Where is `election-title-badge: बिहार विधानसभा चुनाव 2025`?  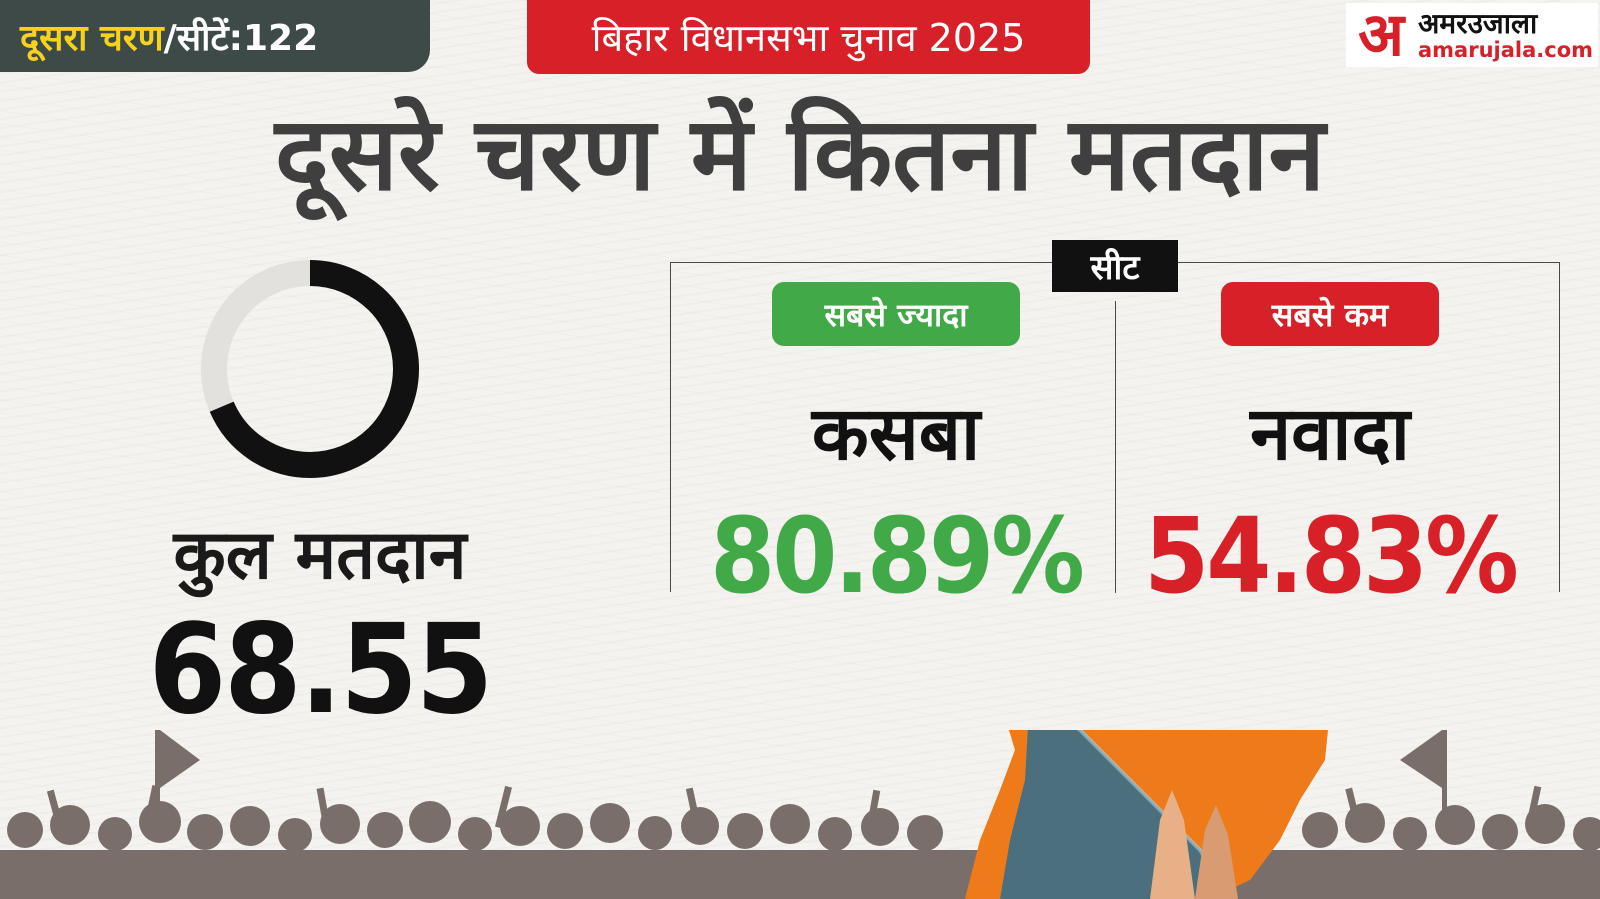
election-title-badge: बिहार विधानसभा चुनाव 2025 is located at coordinates (808, 37).